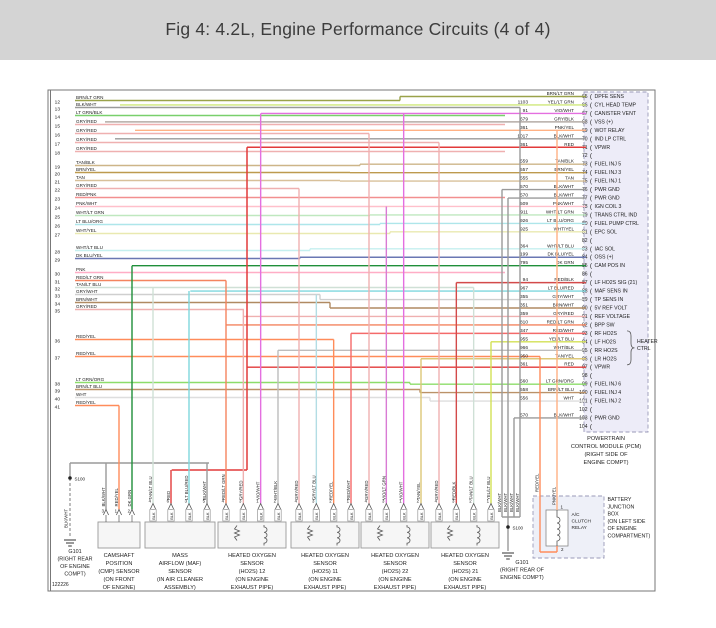  What do you see at coordinates (554, 495) in the screenshot?
I see `wire-color-label: PNK/YEL` at bounding box center [554, 495].